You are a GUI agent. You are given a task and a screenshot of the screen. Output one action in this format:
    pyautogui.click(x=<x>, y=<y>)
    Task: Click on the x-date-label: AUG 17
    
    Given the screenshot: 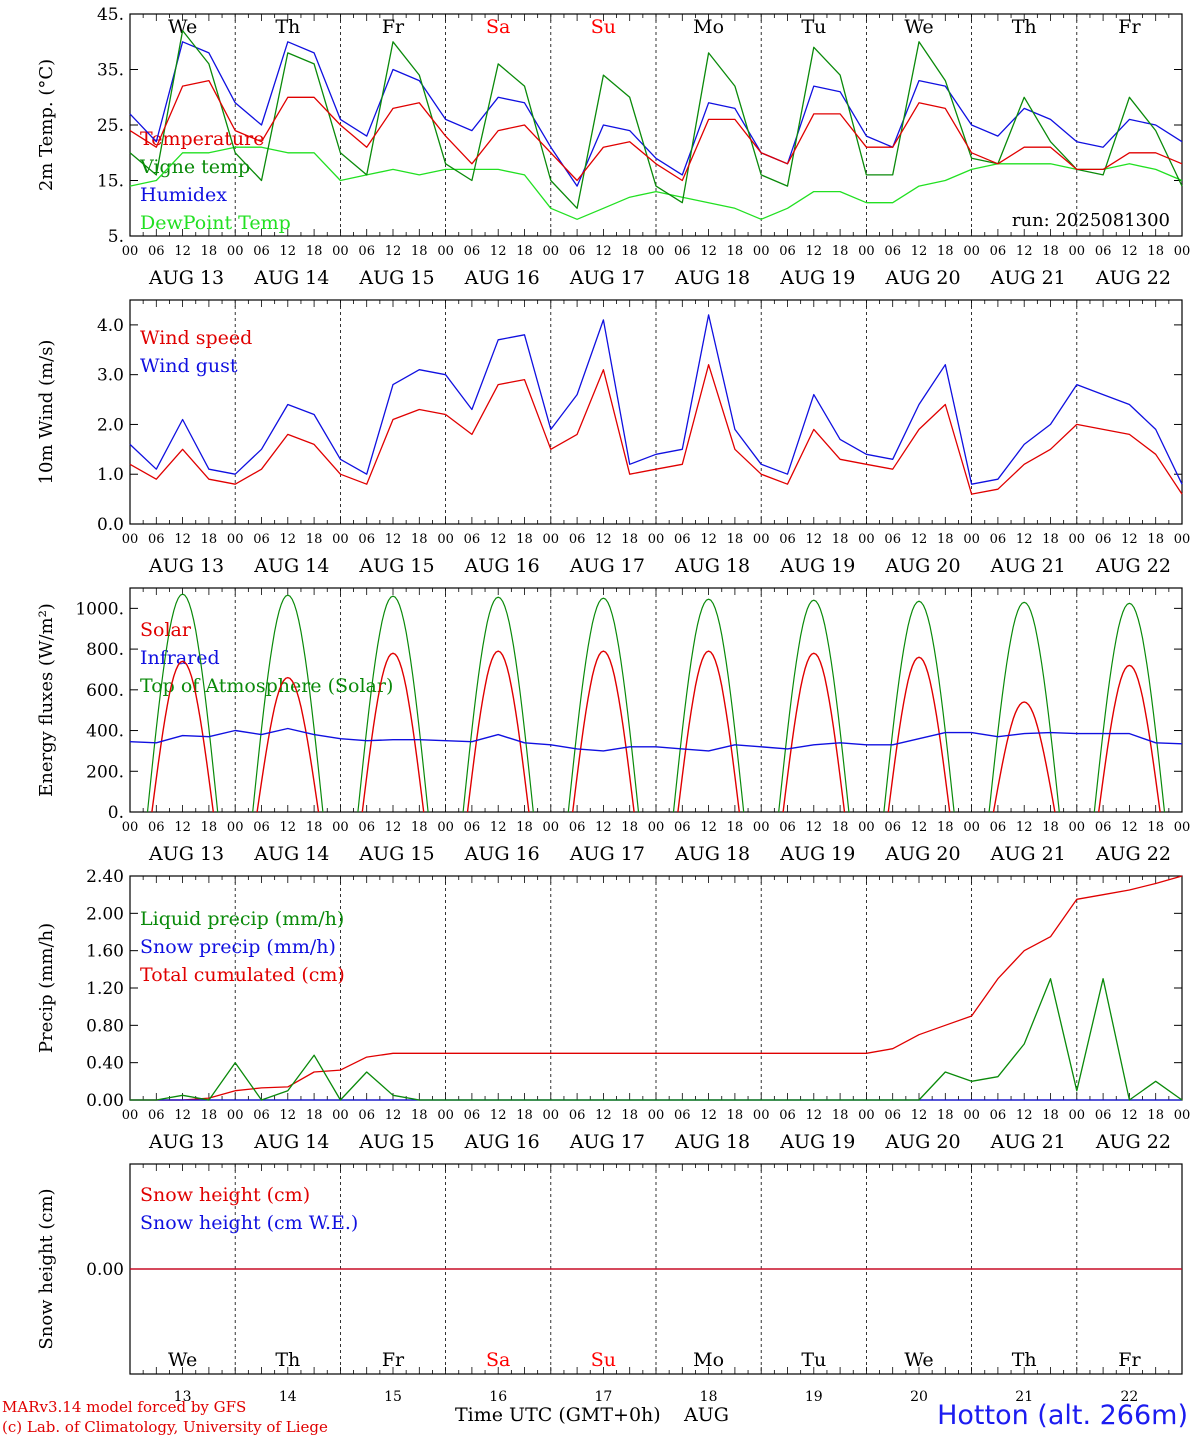 What is the action you would take?
    pyautogui.click(x=607, y=854)
    